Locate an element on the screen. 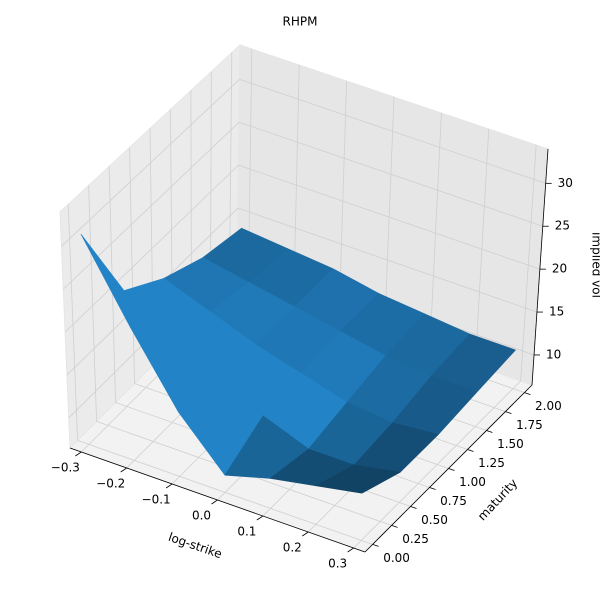 The height and width of the screenshot is (600, 600). z-axis-label: implied vol is located at coordinates (595, 265).